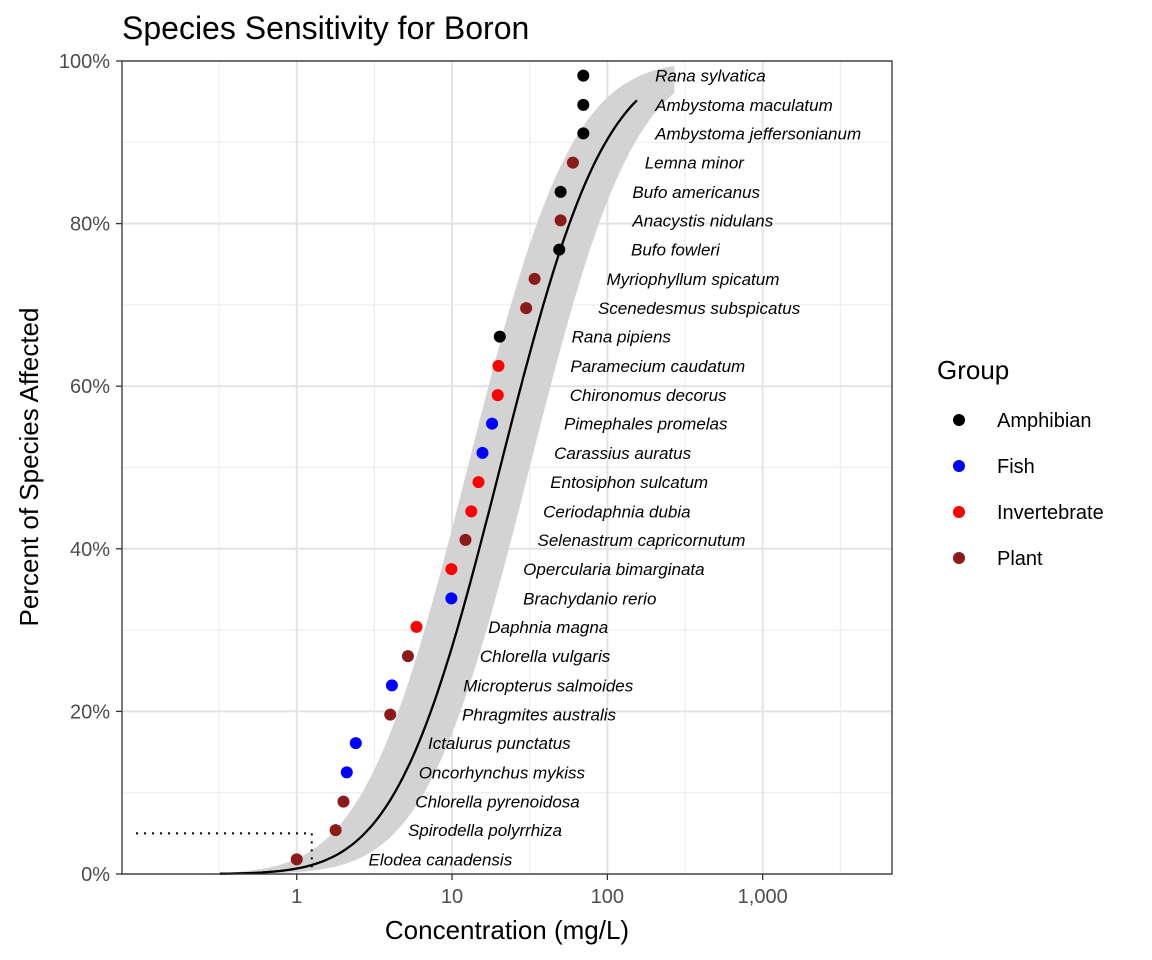 This screenshot has height=960, width=1152. What do you see at coordinates (623, 453) in the screenshot?
I see `species-label: Carassius auratus` at bounding box center [623, 453].